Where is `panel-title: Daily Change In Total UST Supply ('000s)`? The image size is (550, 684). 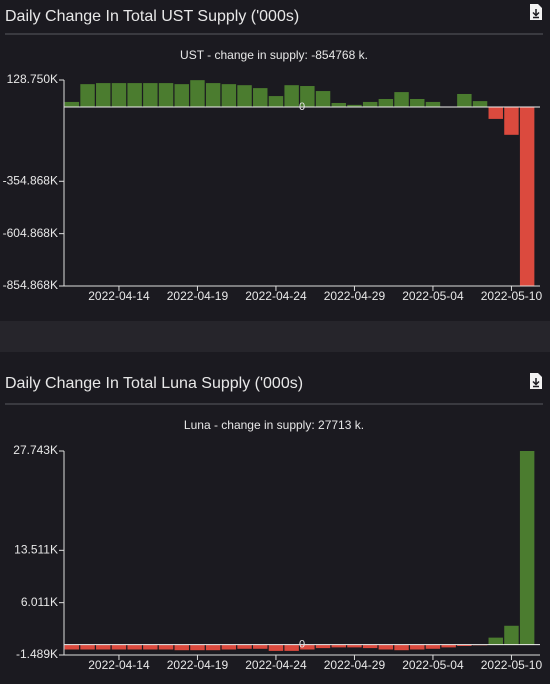 panel-title: Daily Change In Total UST Supply ('000s) is located at coordinates (152, 16).